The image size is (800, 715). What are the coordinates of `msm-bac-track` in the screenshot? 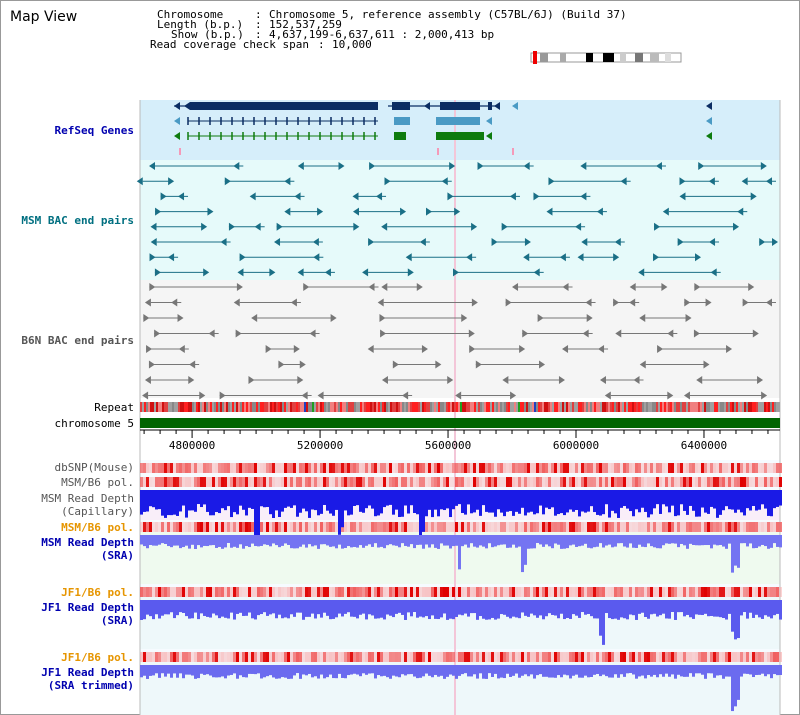 It's located at (457, 219).